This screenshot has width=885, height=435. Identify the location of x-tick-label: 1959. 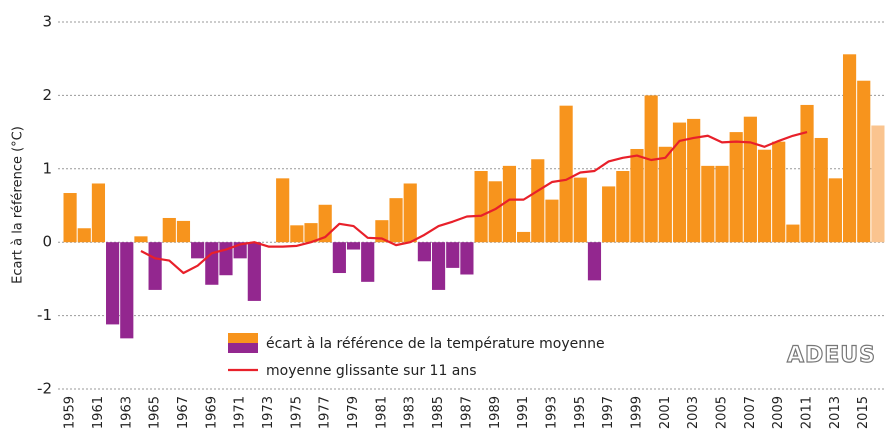
(70, 412).